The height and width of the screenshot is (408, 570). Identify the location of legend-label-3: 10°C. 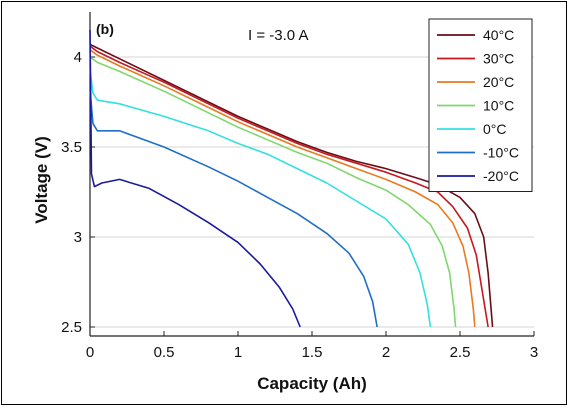
(498, 106).